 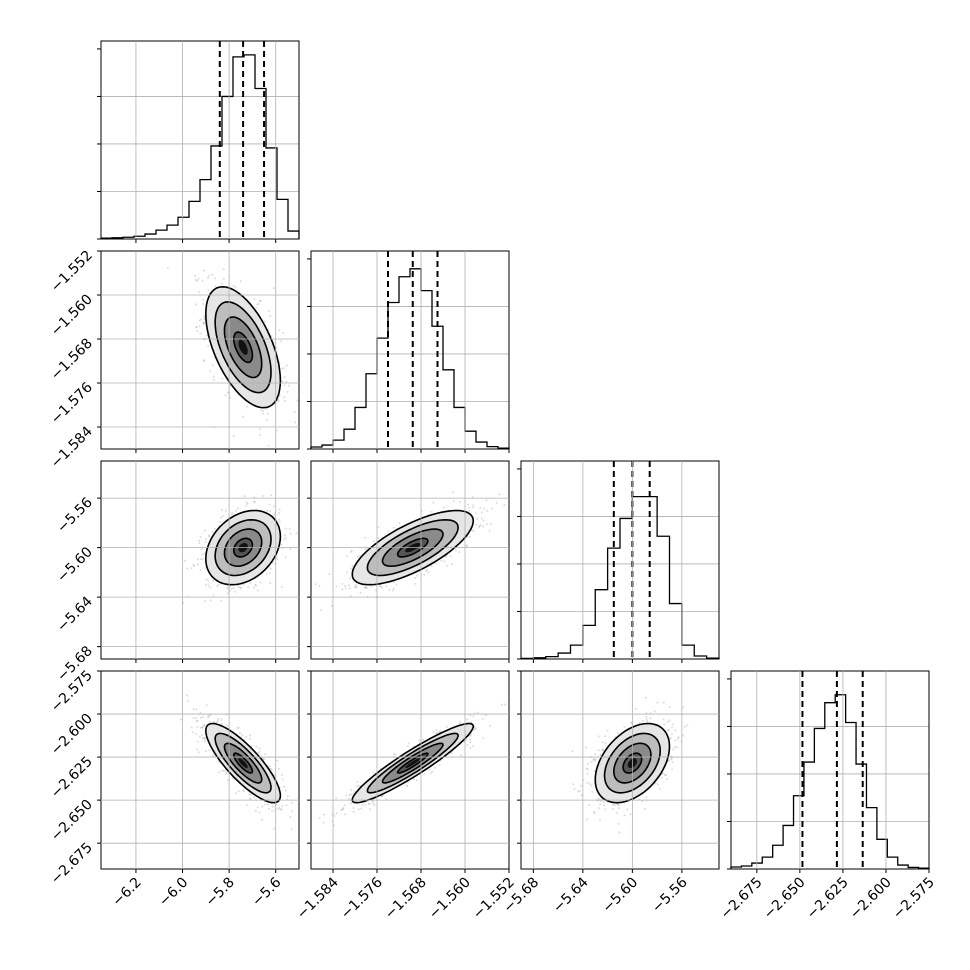 I want to click on density-peak, so click(x=243, y=763).